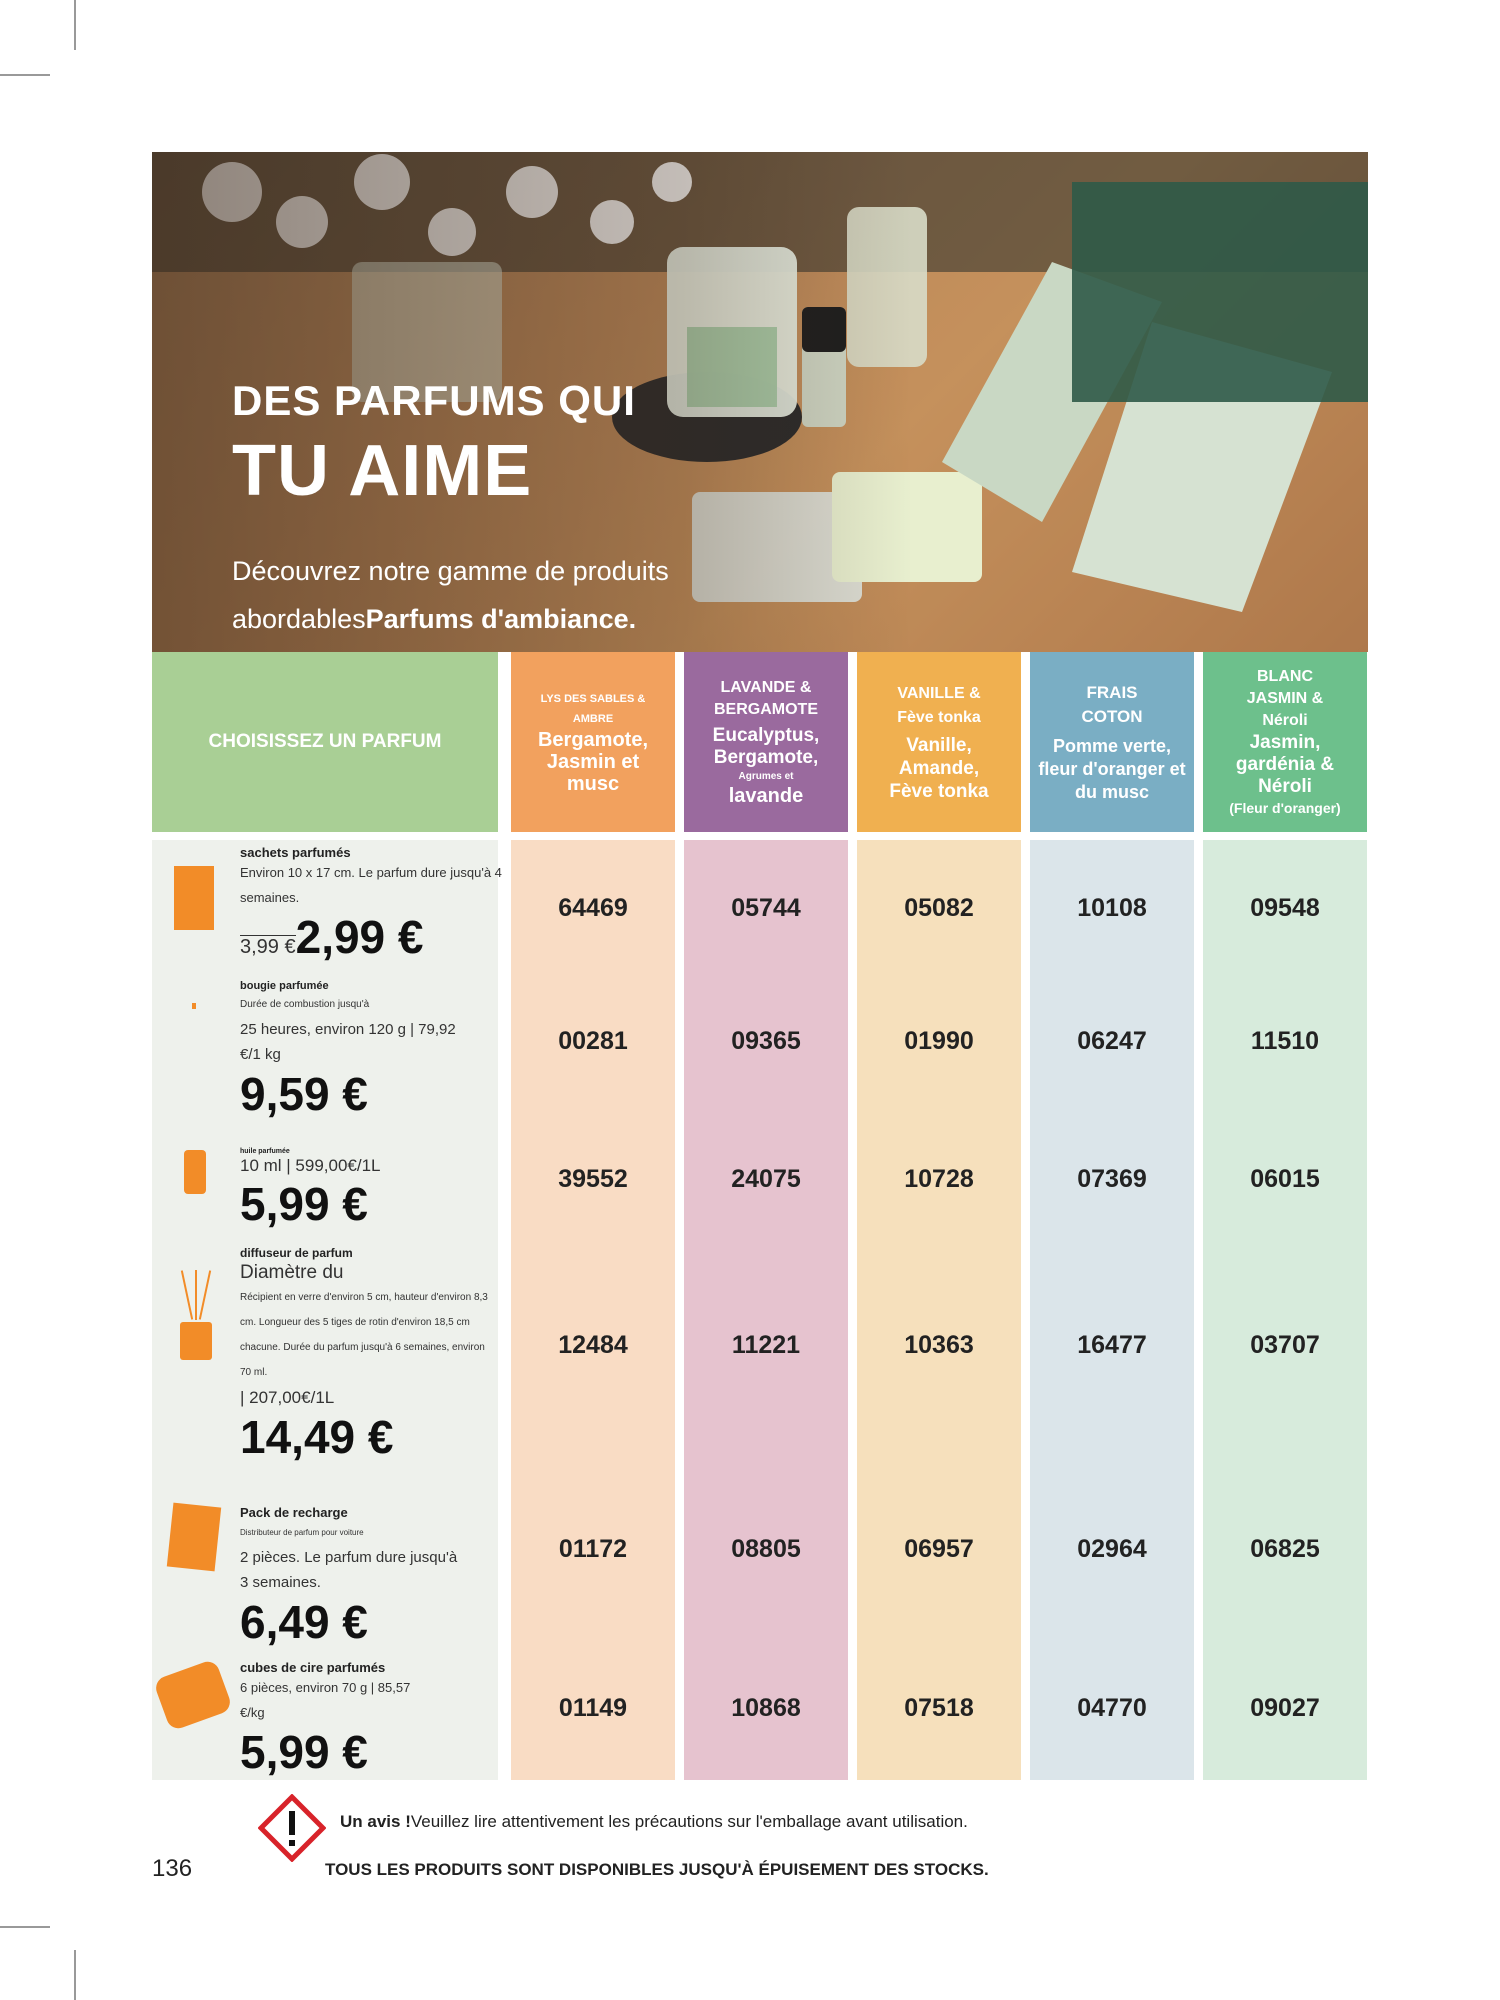 This screenshot has width=1500, height=2000. I want to click on row-3-code-4: 07369, so click(1112, 1179).